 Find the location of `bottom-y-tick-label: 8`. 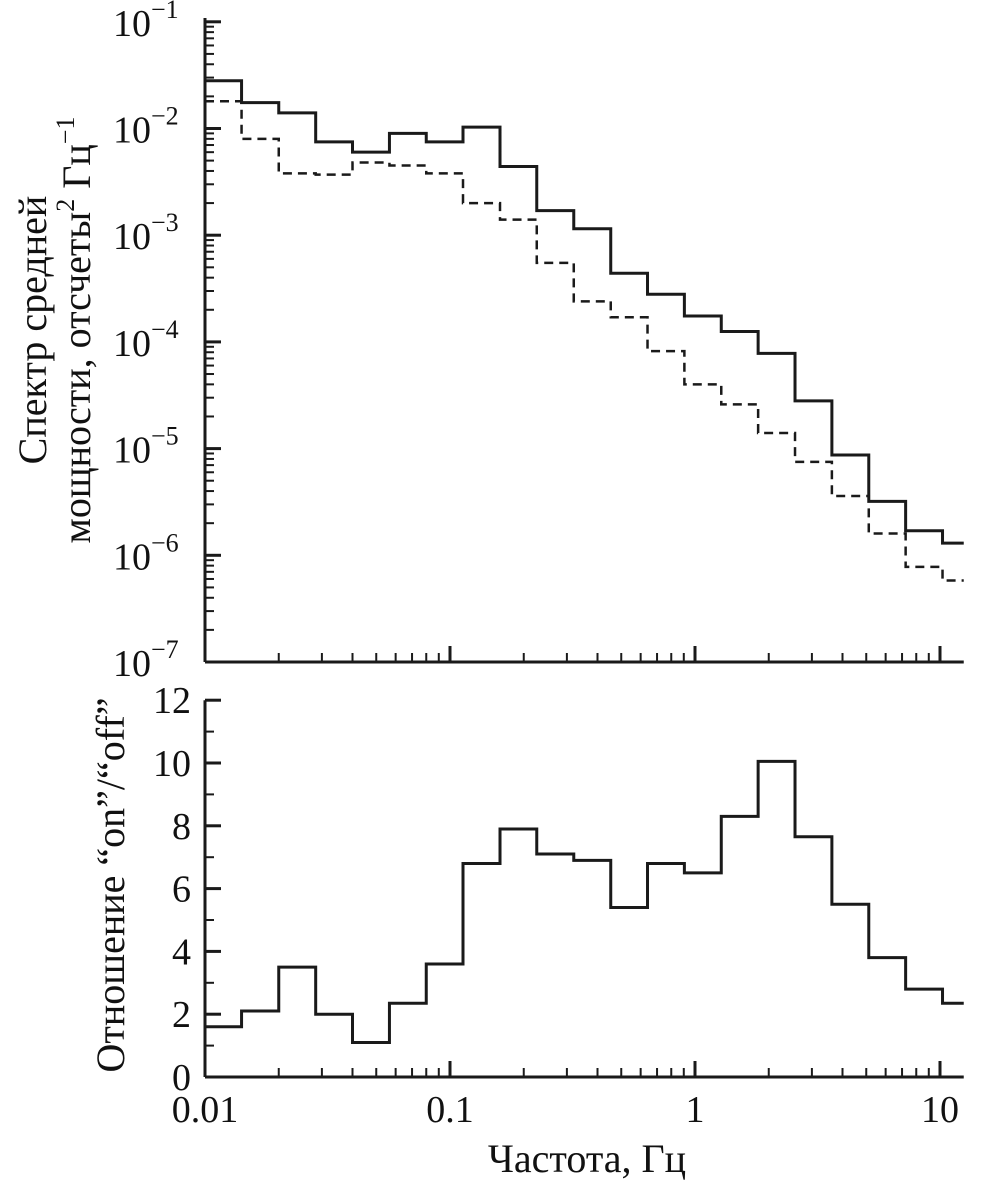

bottom-y-tick-label: 8 is located at coordinates (181, 827).